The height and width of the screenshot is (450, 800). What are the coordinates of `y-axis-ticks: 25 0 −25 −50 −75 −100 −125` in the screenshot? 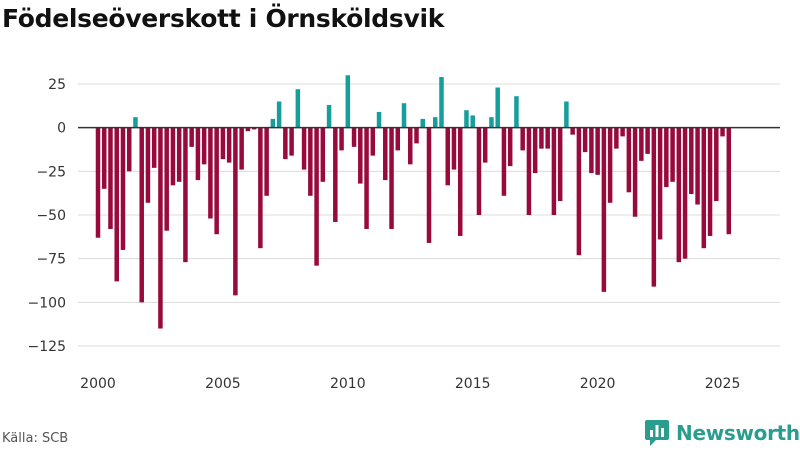 It's located at (47, 216).